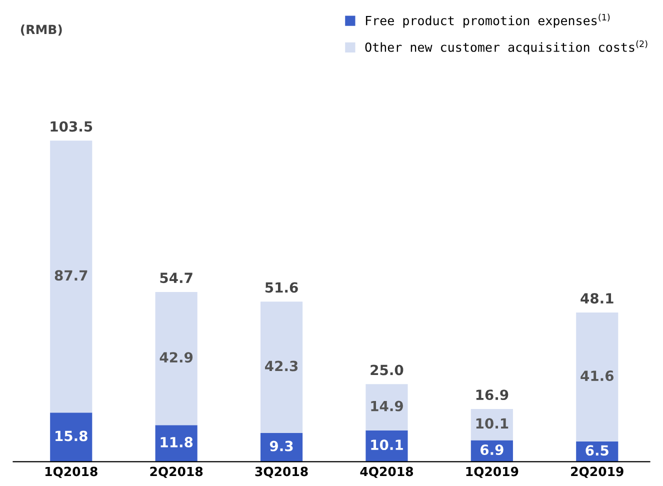 This screenshot has width=663, height=486. I want to click on total-label: 16.9, so click(492, 395).